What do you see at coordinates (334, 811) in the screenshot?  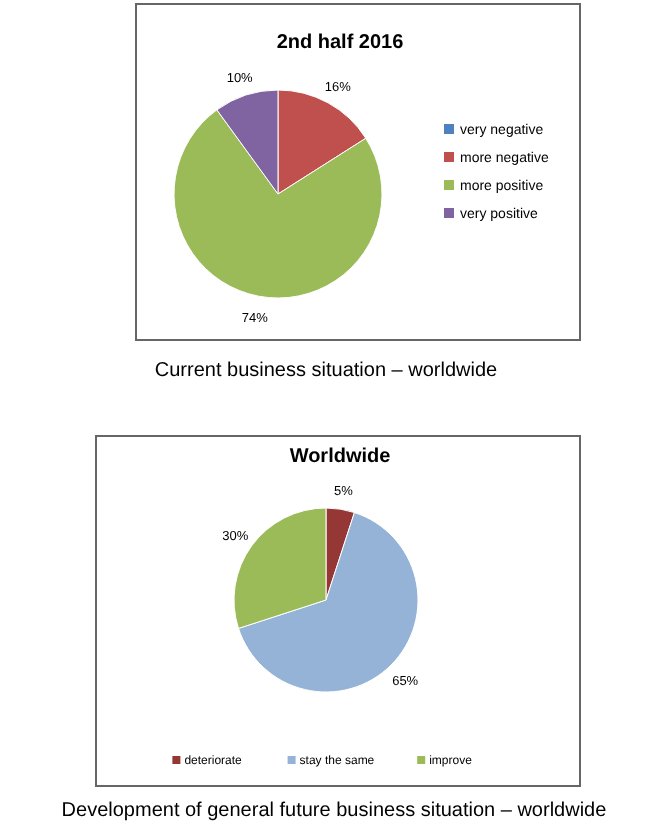 I see `text: Development of general future business situation – worldwide` at bounding box center [334, 811].